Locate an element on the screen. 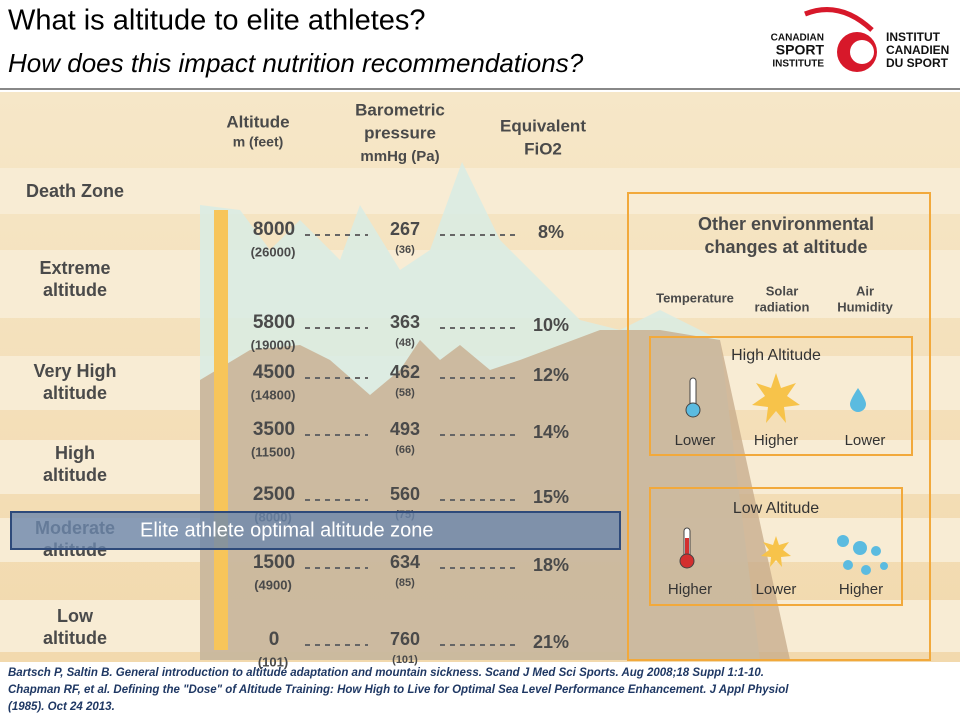 The width and height of the screenshot is (960, 720). box-title: High Altitude is located at coordinates (776, 355).